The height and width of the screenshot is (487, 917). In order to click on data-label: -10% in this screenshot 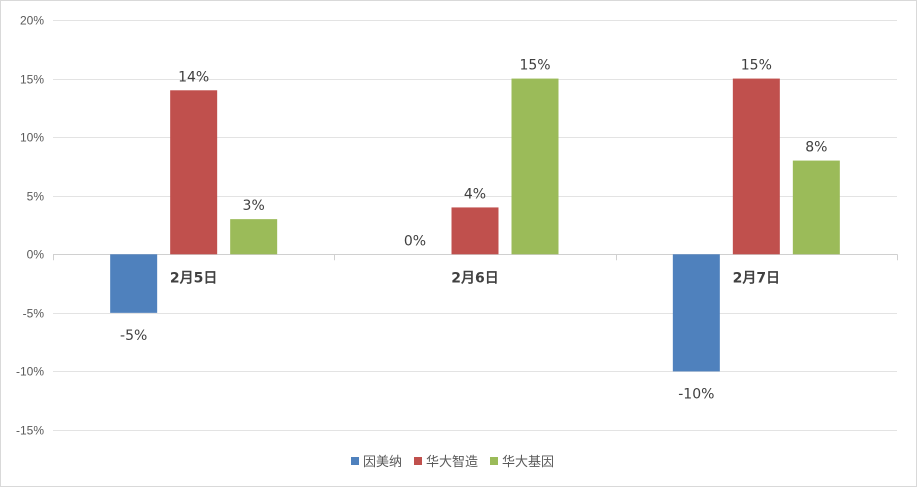, I will do `click(696, 394)`.